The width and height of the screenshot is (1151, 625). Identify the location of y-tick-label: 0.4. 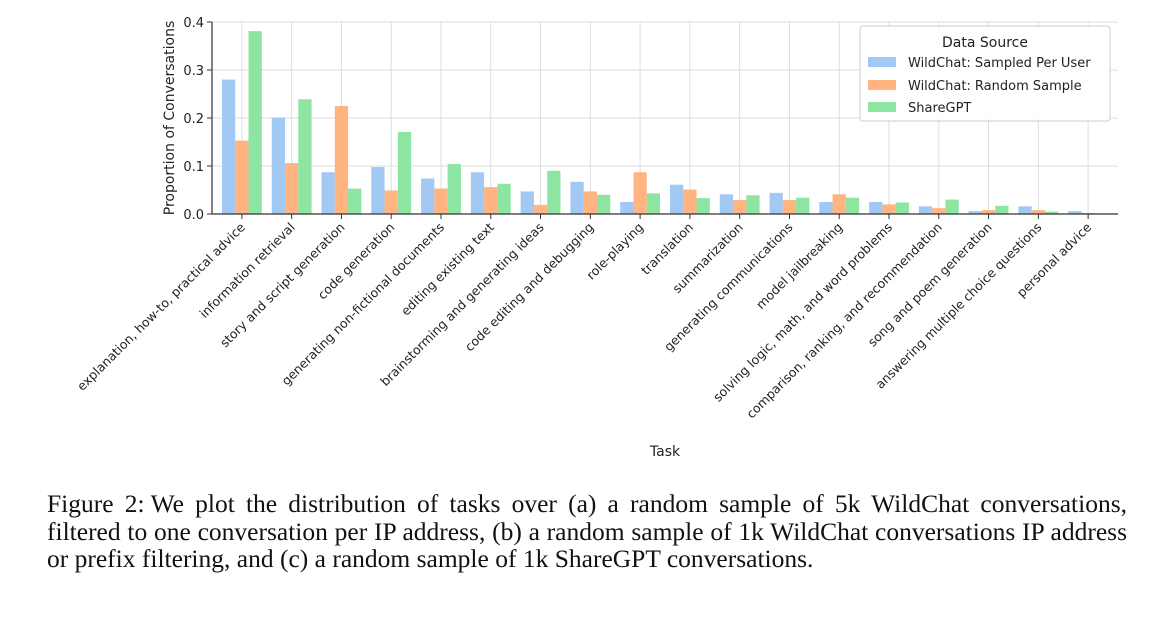
(193, 23).